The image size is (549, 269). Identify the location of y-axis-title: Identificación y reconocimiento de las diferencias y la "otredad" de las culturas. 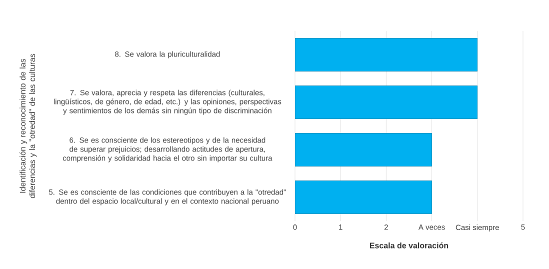
(28, 126).